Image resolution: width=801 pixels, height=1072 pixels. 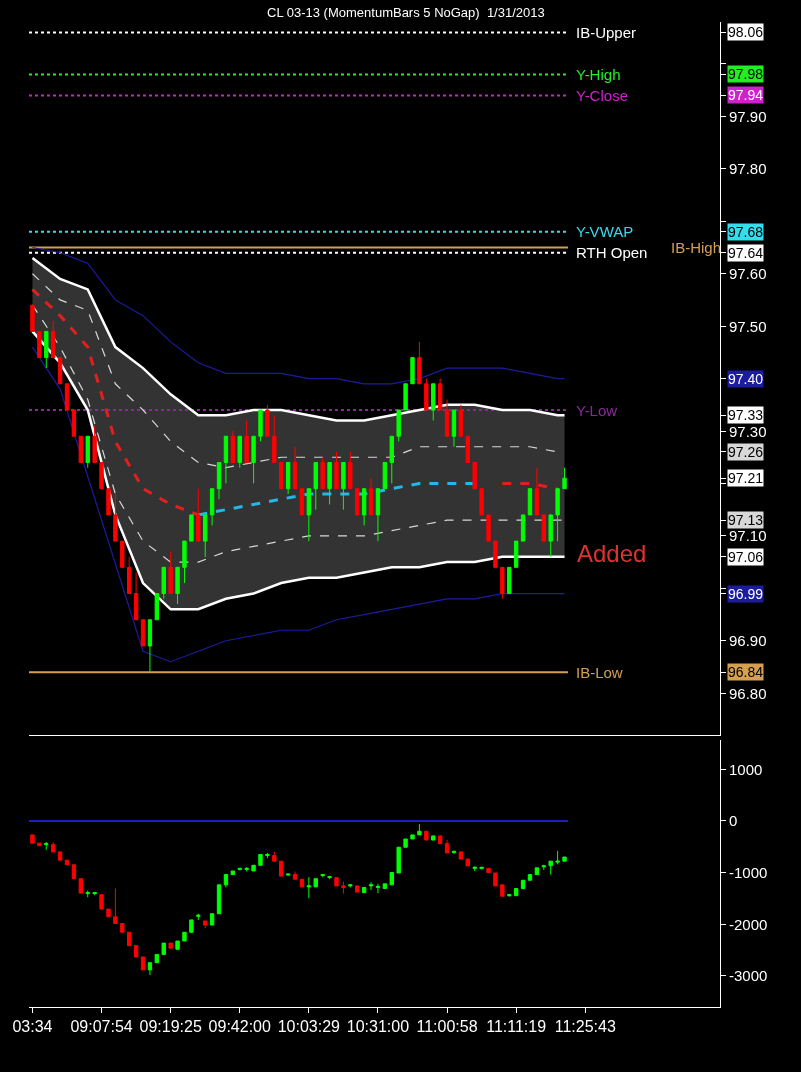 I want to click on ref-line-label: Y-Low, so click(x=597, y=410).